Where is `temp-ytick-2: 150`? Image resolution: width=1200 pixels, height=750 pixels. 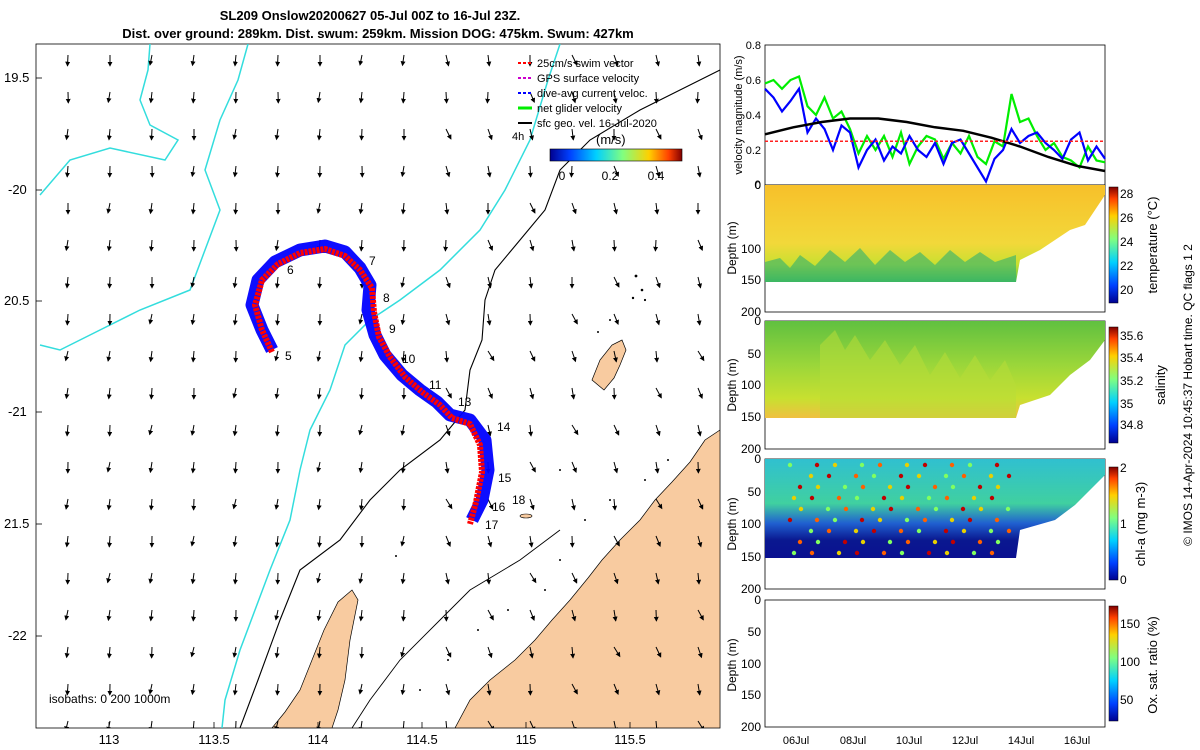
temp-ytick-2: 150 is located at coordinates (751, 280).